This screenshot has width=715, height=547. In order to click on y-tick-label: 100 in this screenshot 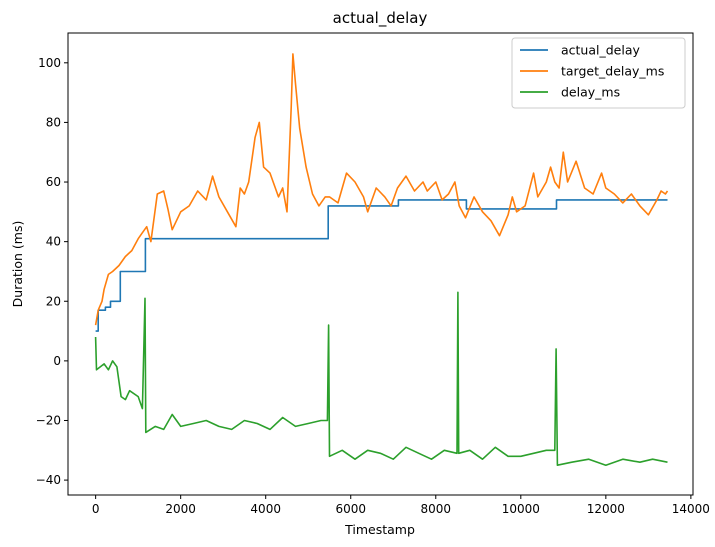, I will do `click(49, 63)`.